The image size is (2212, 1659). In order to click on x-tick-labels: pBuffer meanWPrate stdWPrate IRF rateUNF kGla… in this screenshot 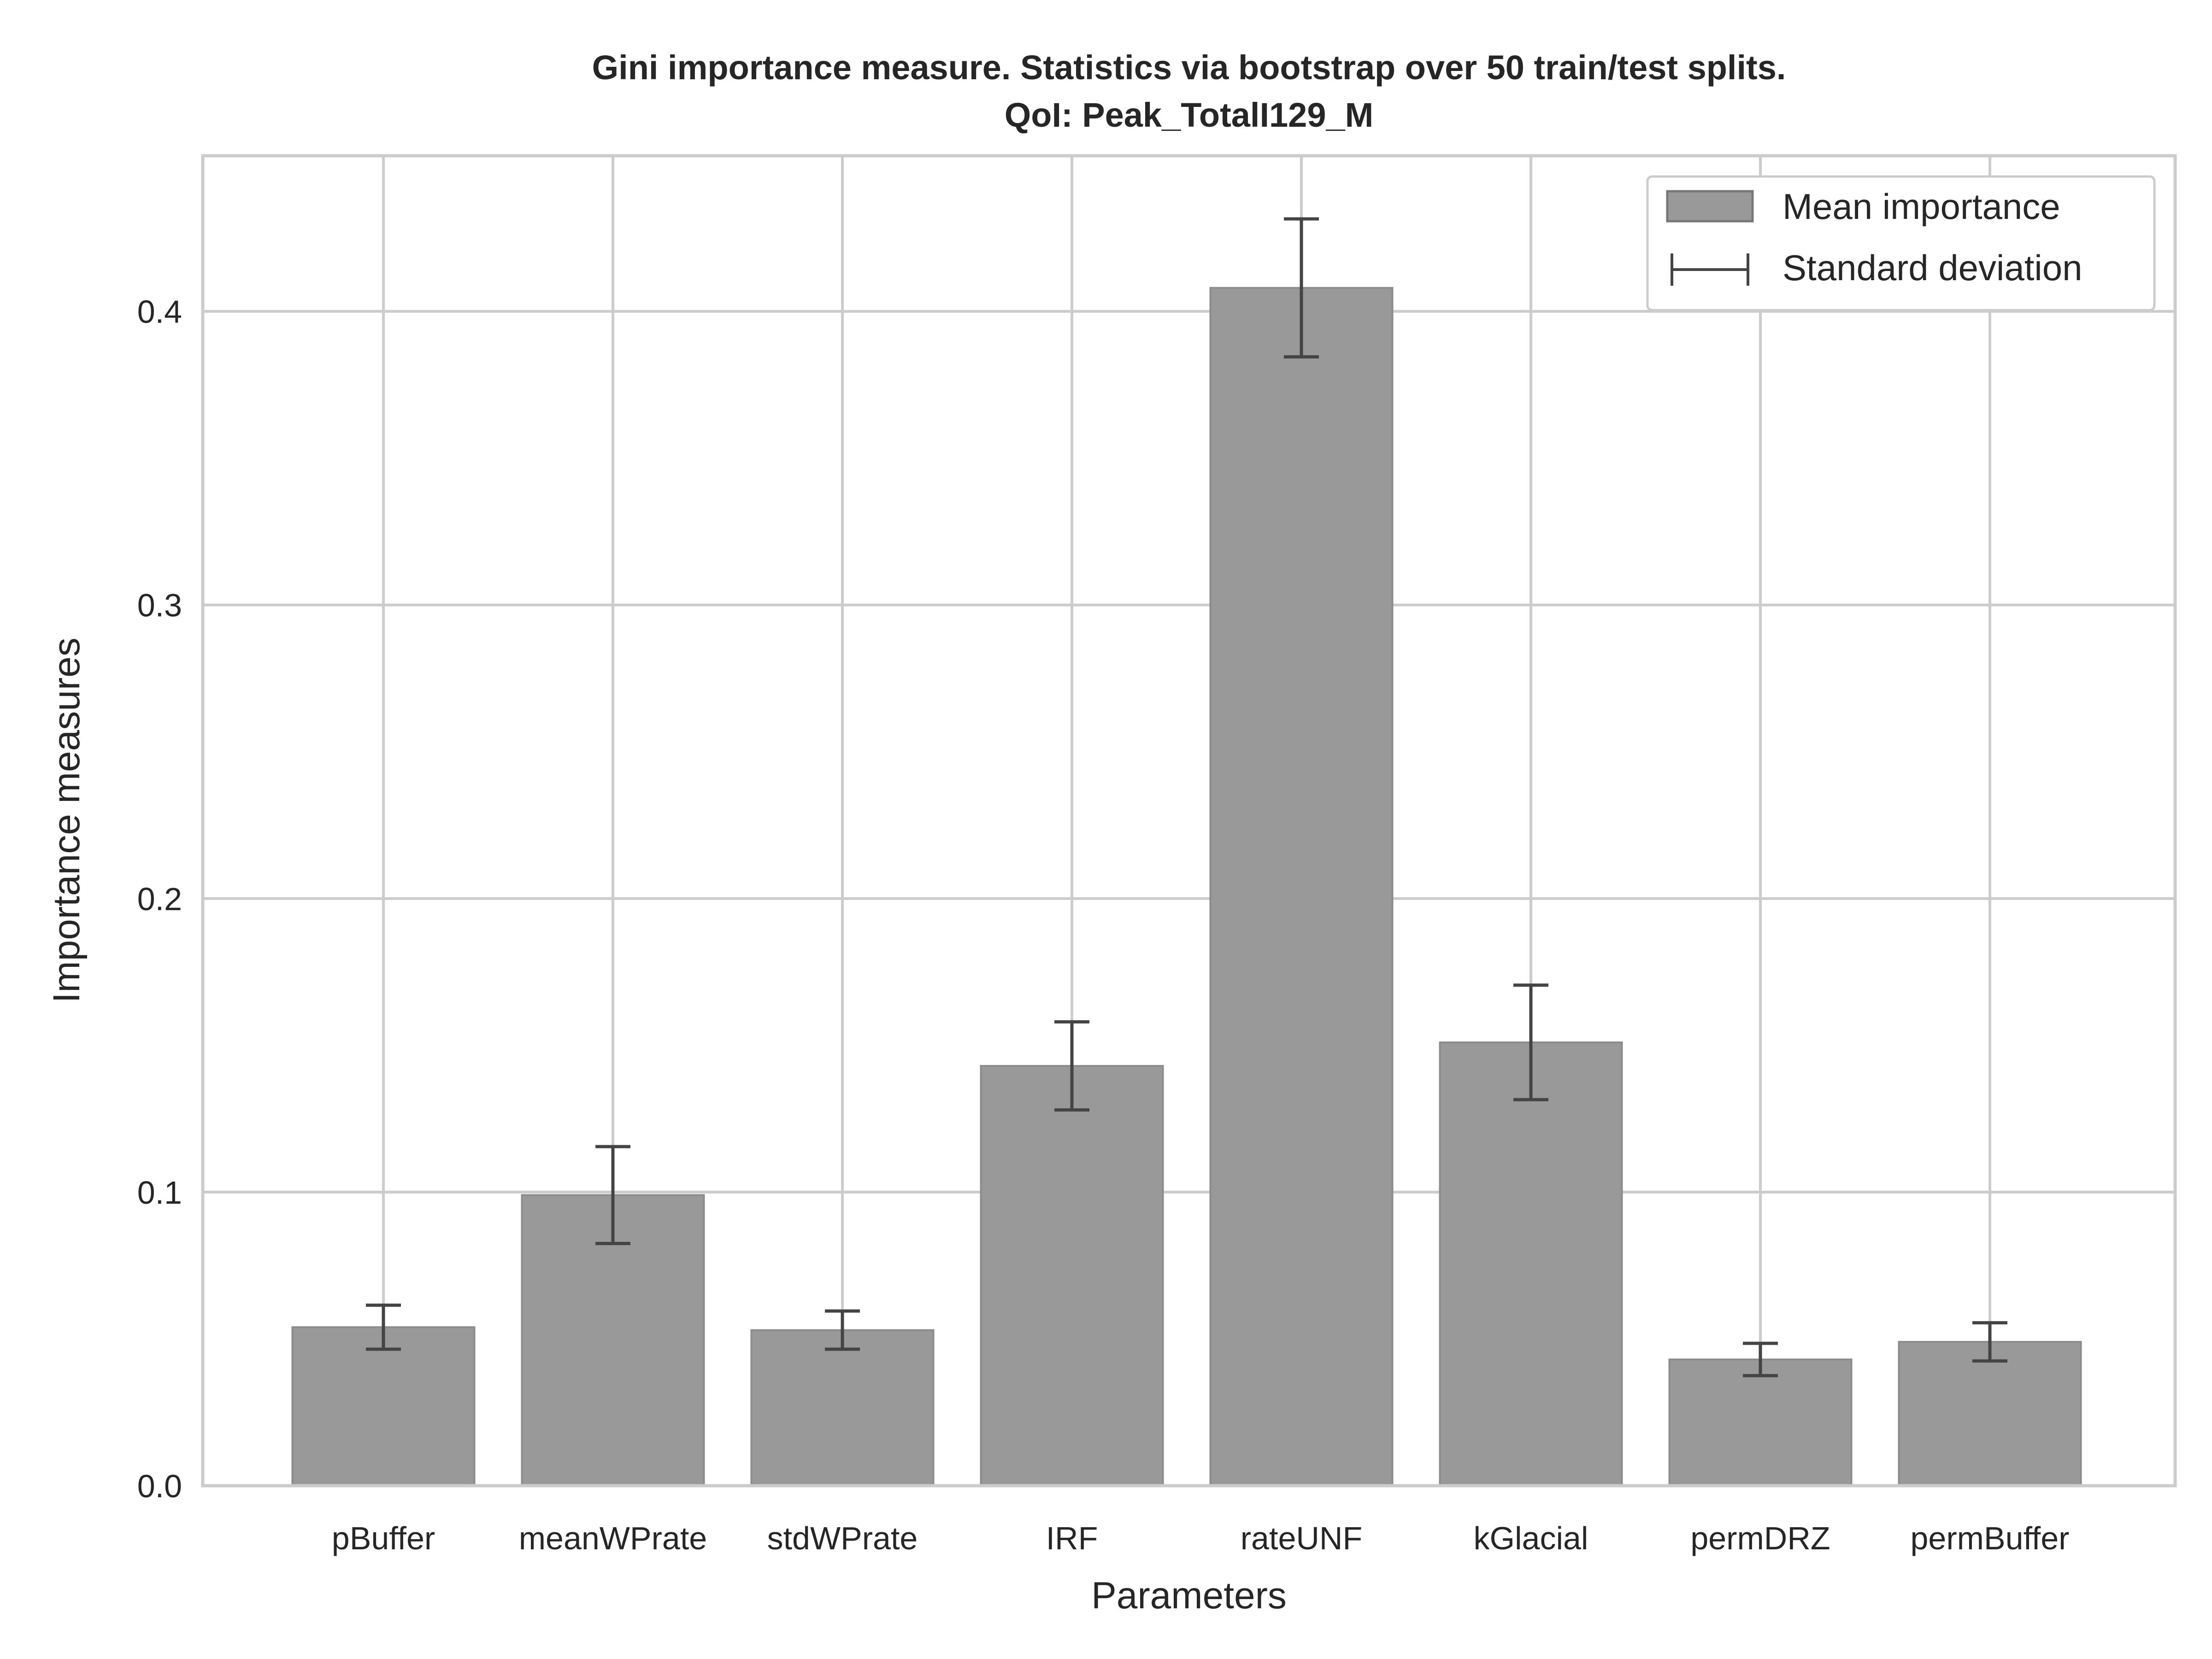, I will do `click(1201, 1538)`.